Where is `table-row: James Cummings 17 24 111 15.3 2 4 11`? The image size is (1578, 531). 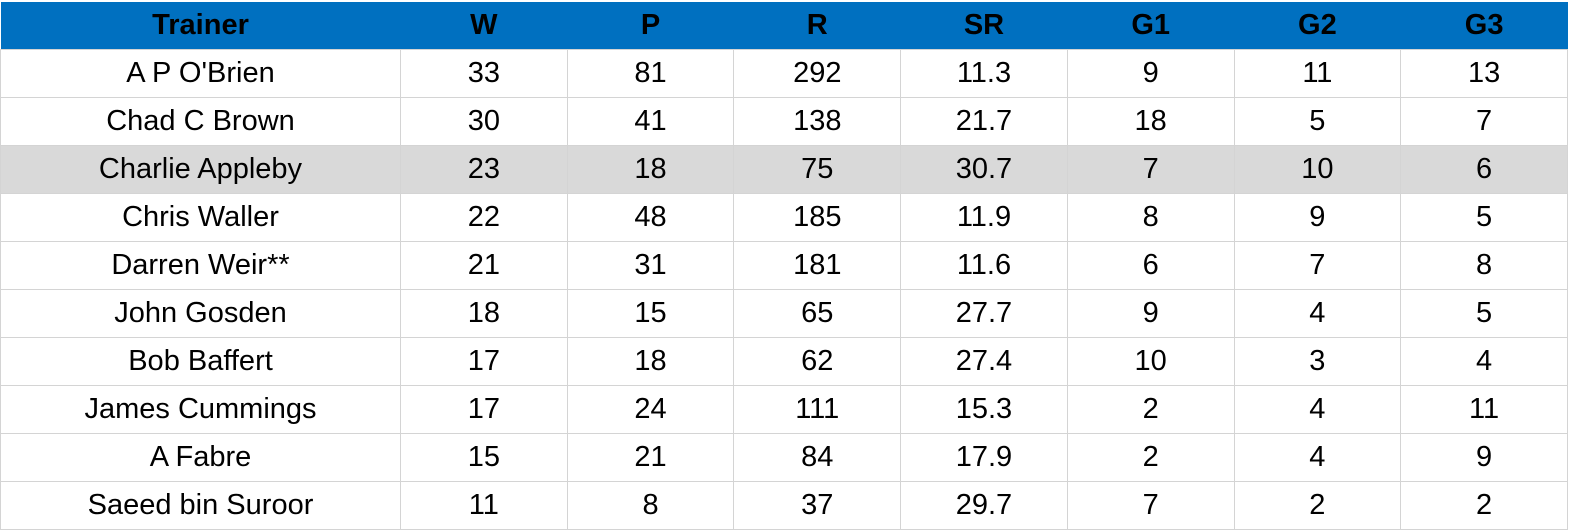
table-row: James Cummings 17 24 111 15.3 2 4 11 is located at coordinates (784, 409).